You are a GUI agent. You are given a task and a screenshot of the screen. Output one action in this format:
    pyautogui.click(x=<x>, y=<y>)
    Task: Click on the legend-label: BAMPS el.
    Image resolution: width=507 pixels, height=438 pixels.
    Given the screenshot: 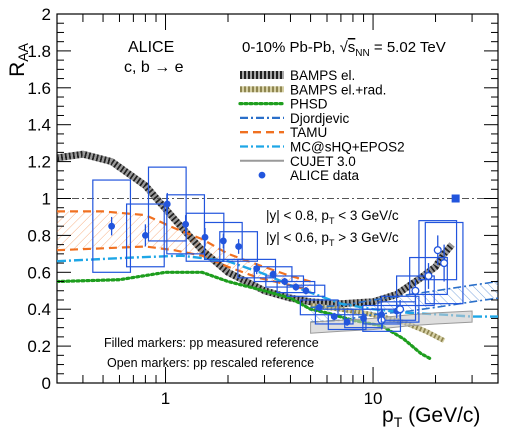 What is the action you would take?
    pyautogui.click(x=322, y=75)
    